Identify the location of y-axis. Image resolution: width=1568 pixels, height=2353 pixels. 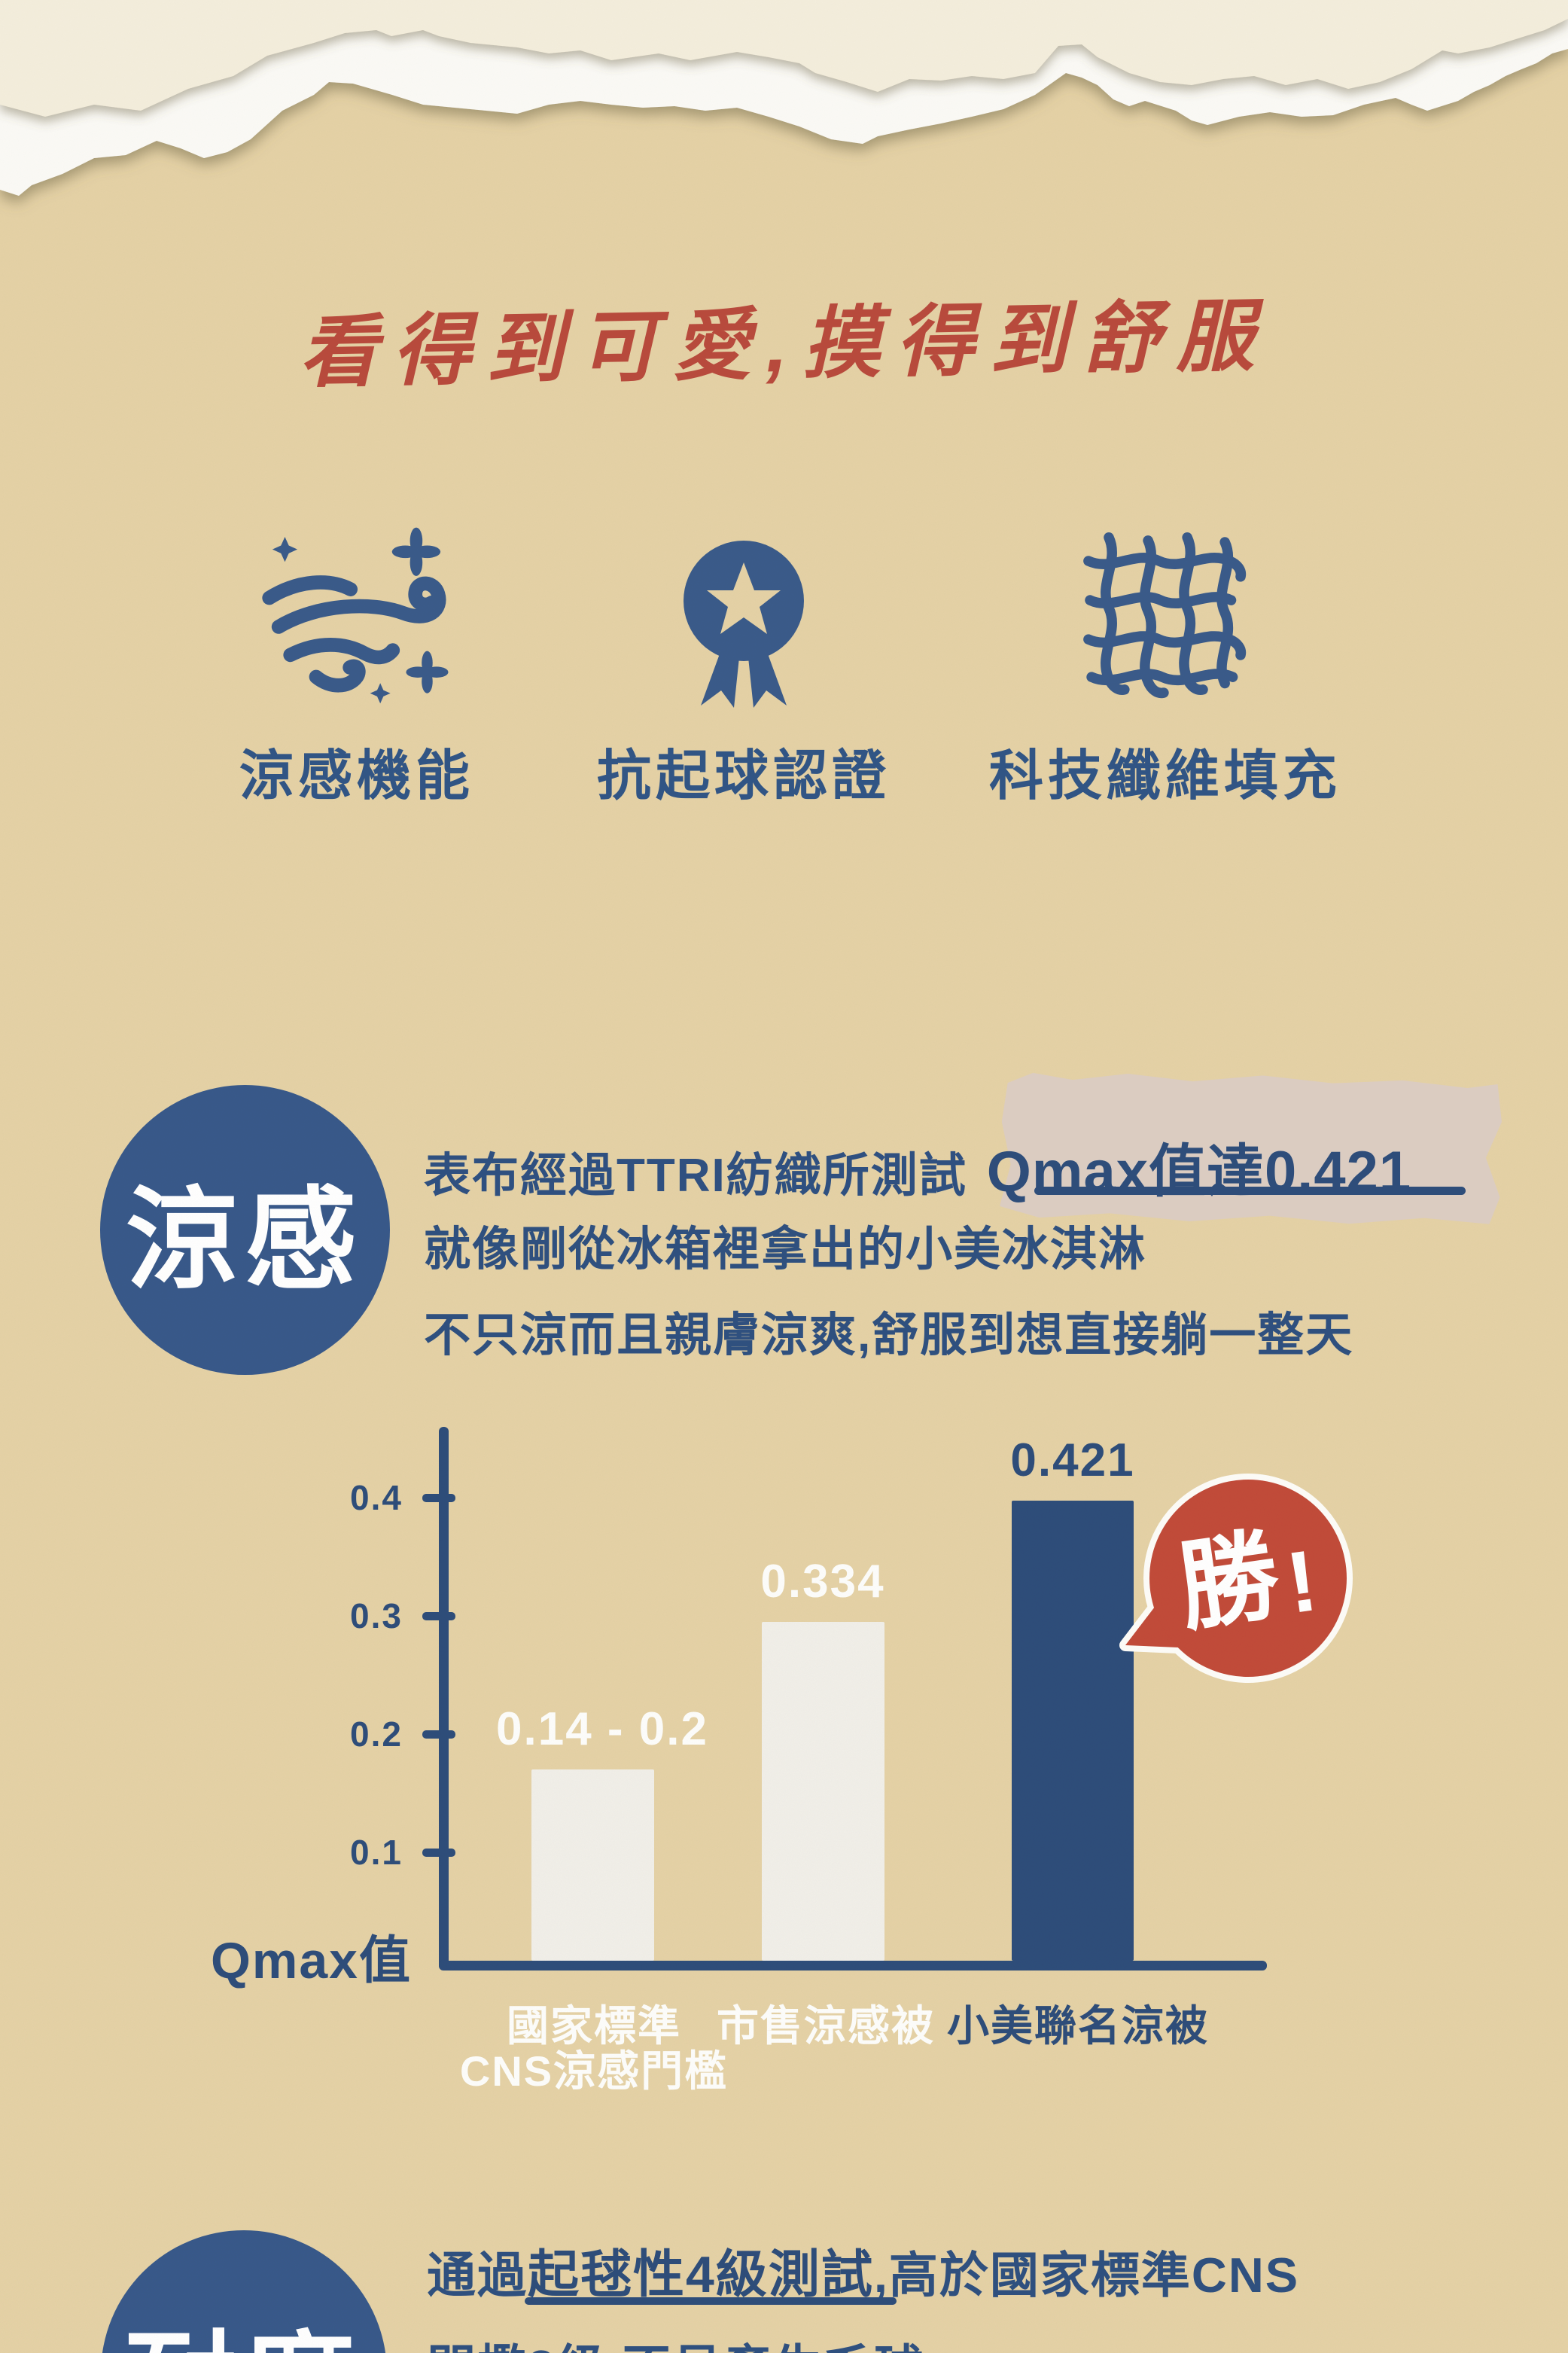
(444, 1698).